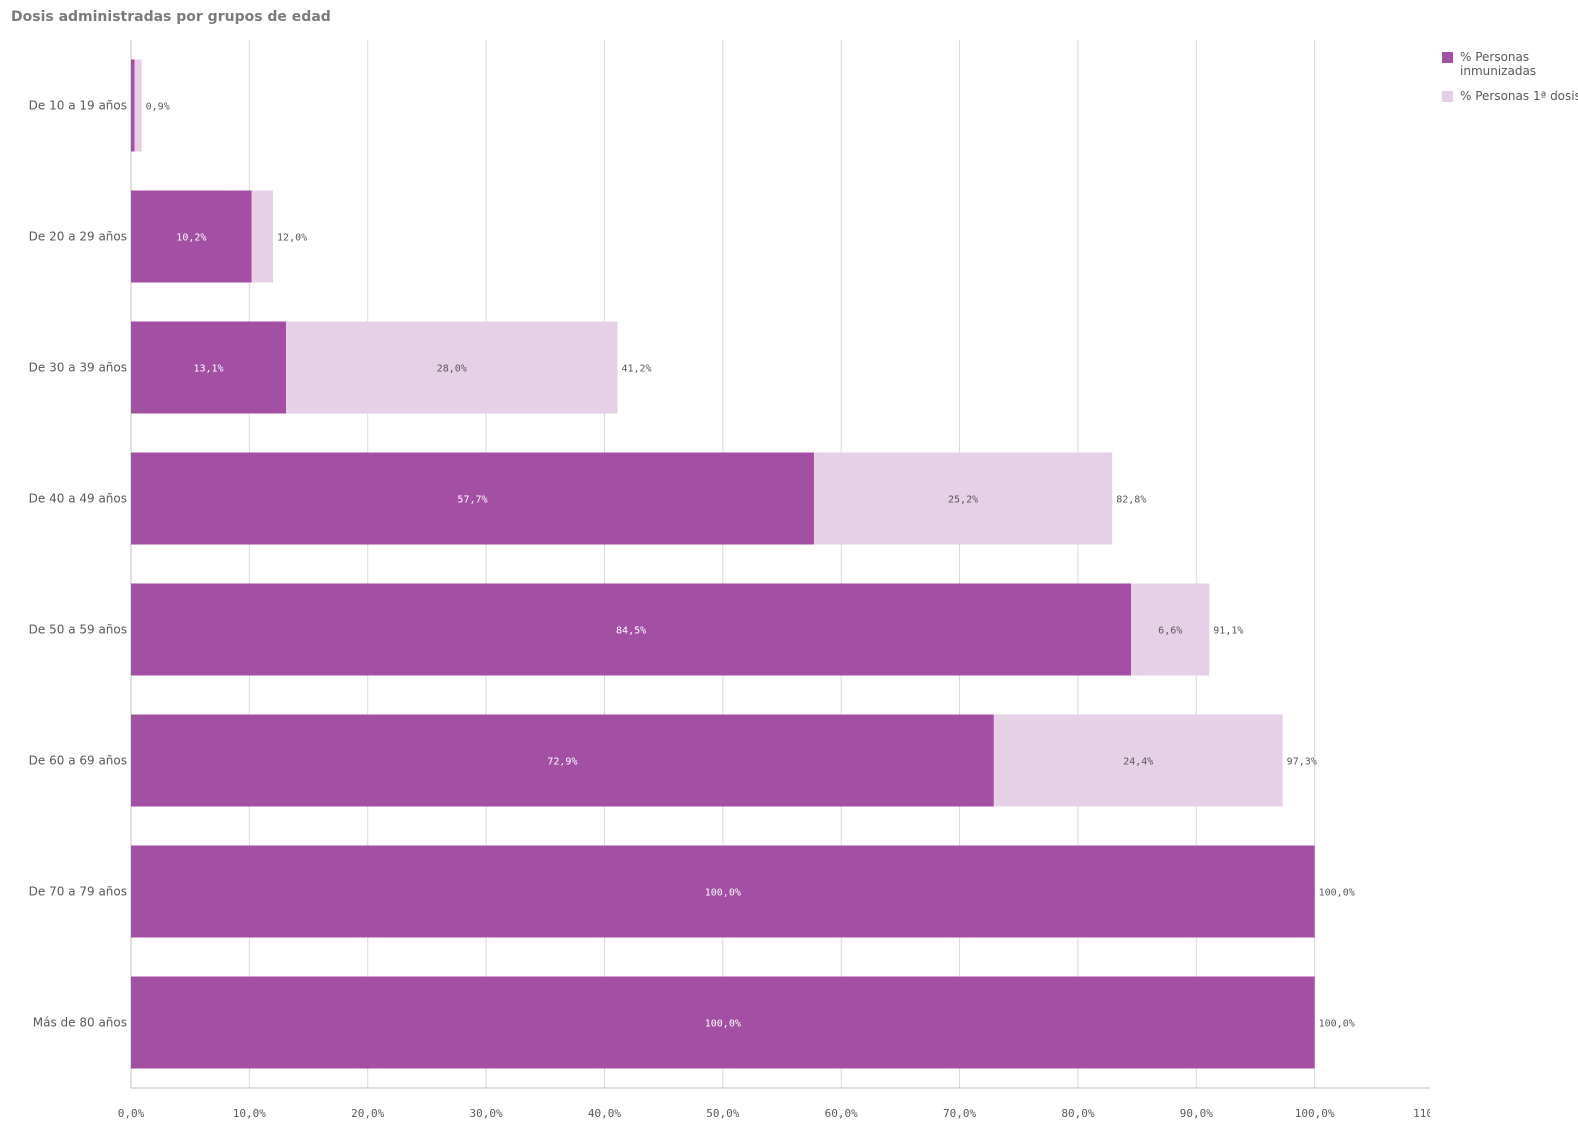 This screenshot has height=1130, width=1578. What do you see at coordinates (1196, 1113) in the screenshot?
I see `x-tick-label: 90,0%` at bounding box center [1196, 1113].